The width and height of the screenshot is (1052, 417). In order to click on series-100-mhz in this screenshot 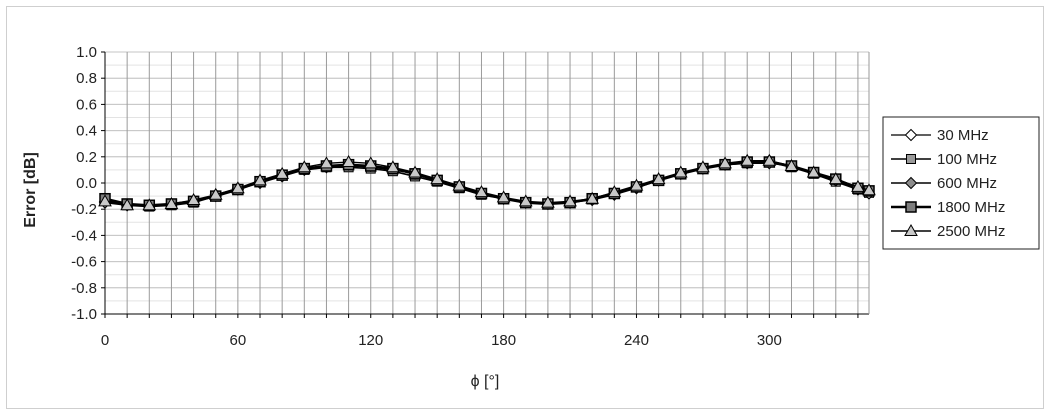, I will do `click(487, 184)`.